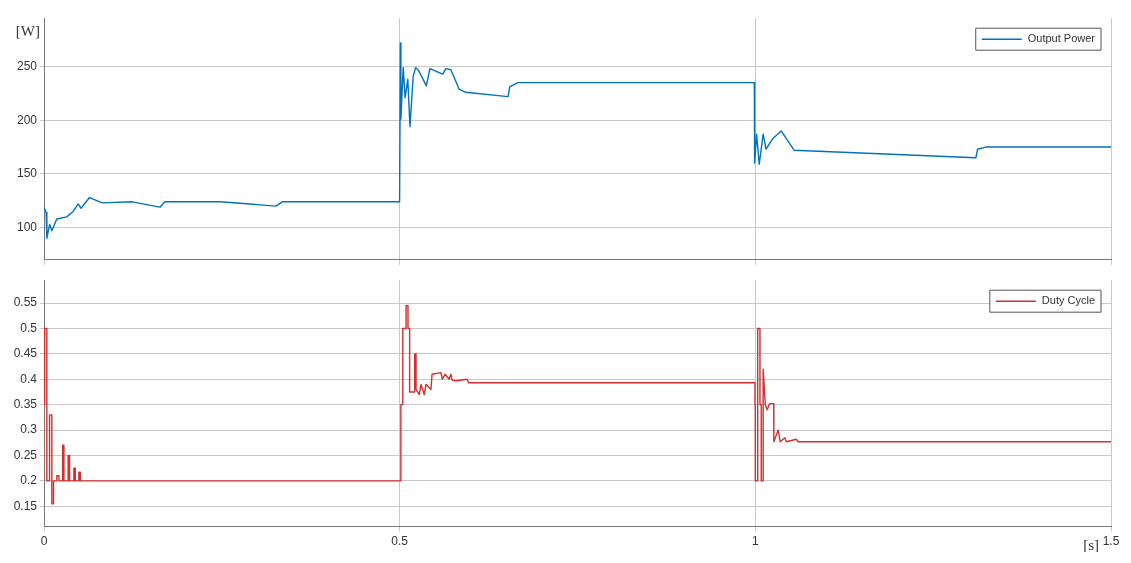 Image resolution: width=1131 pixels, height=563 pixels. I want to click on y-tick-label: 0.45, so click(25, 353).